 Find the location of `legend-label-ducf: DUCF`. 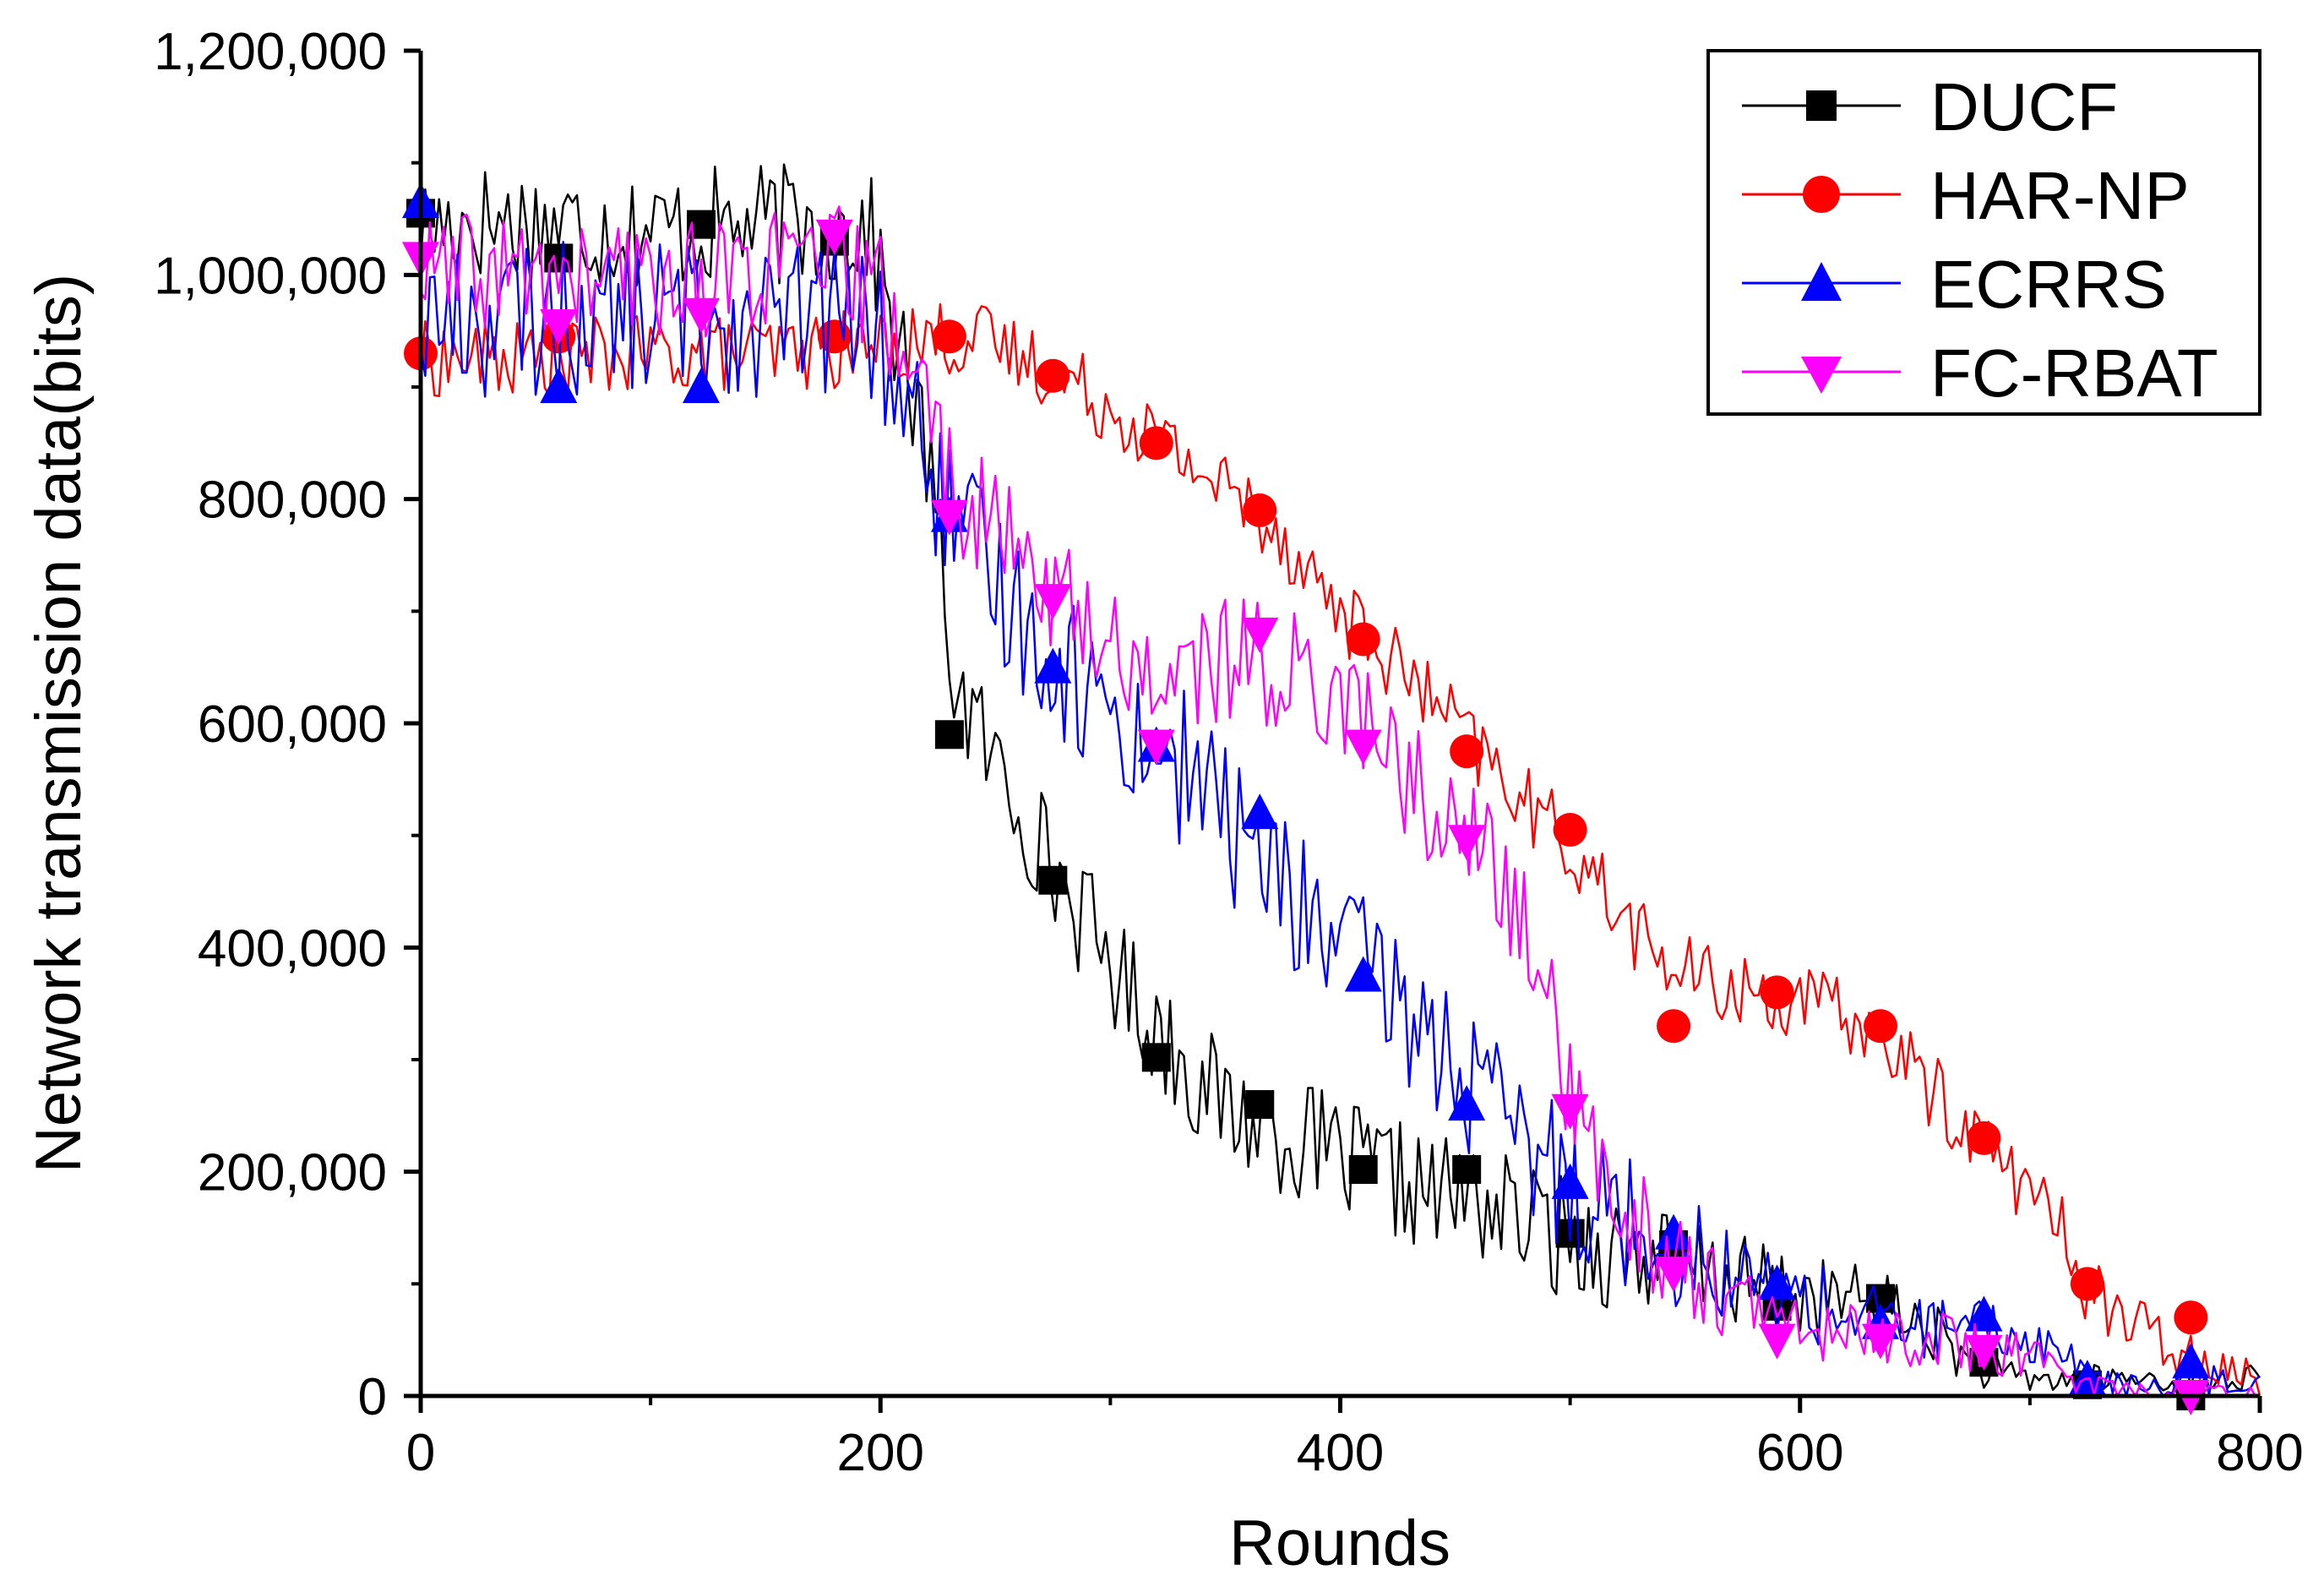

legend-label-ducf: DUCF is located at coordinates (2024, 107).